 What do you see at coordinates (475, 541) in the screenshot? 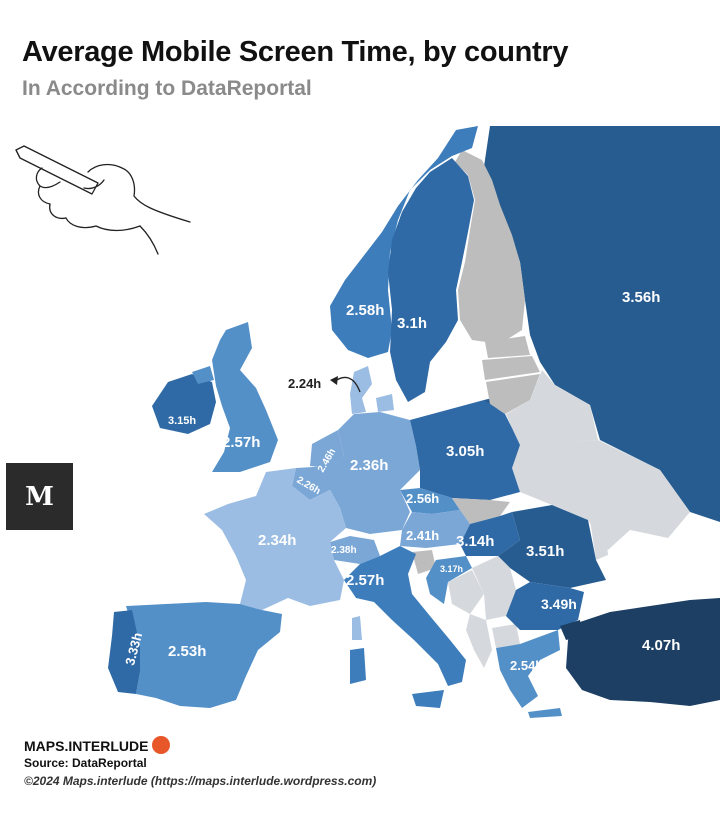
I see `label-hungary: 3.14h` at bounding box center [475, 541].